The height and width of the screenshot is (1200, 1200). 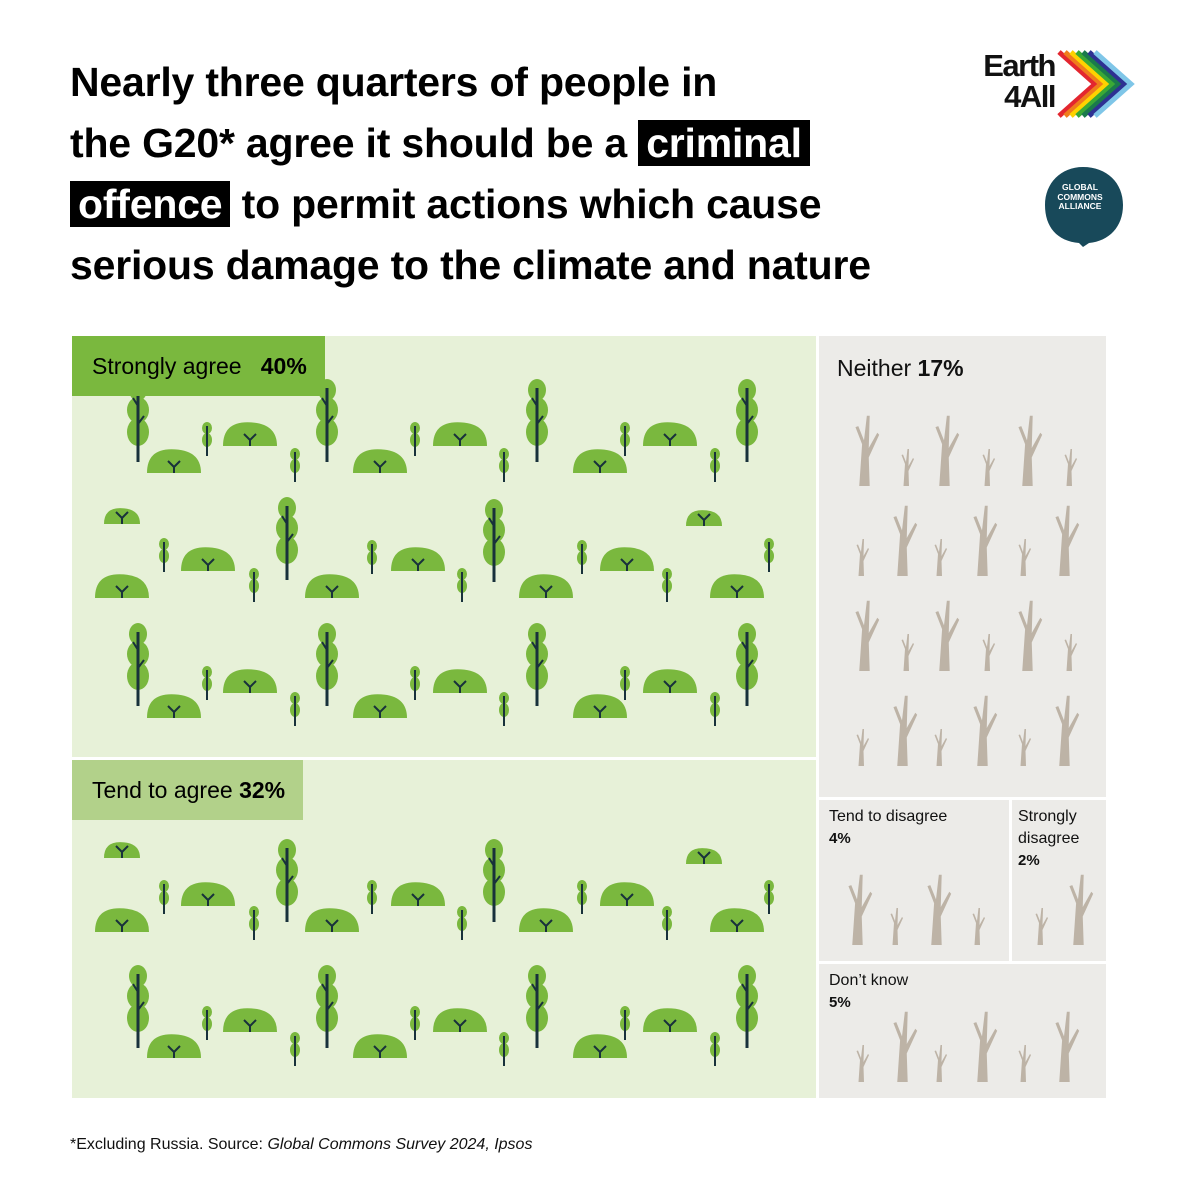 I want to click on headline-line-2: the G20* agree it should be a, so click(x=348, y=143).